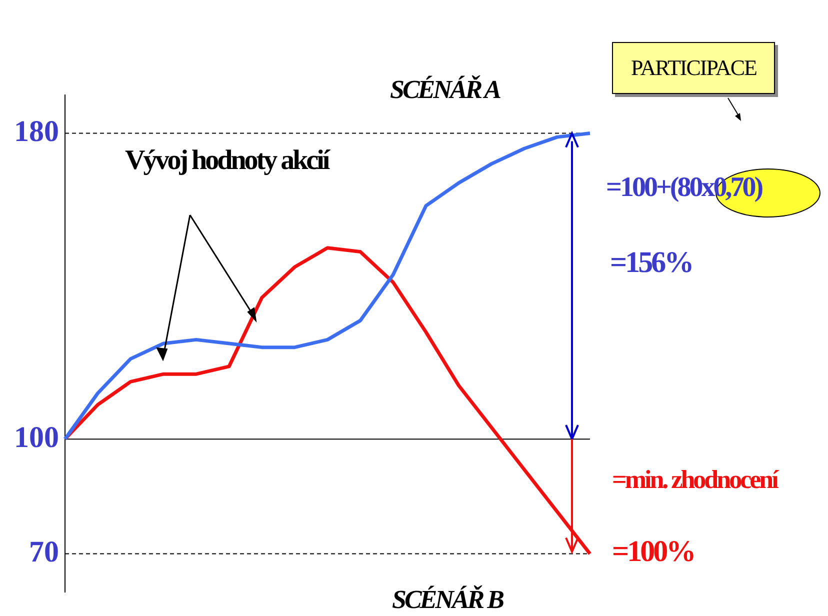  I want to click on text: =min. zhodnocení, so click(694, 480).